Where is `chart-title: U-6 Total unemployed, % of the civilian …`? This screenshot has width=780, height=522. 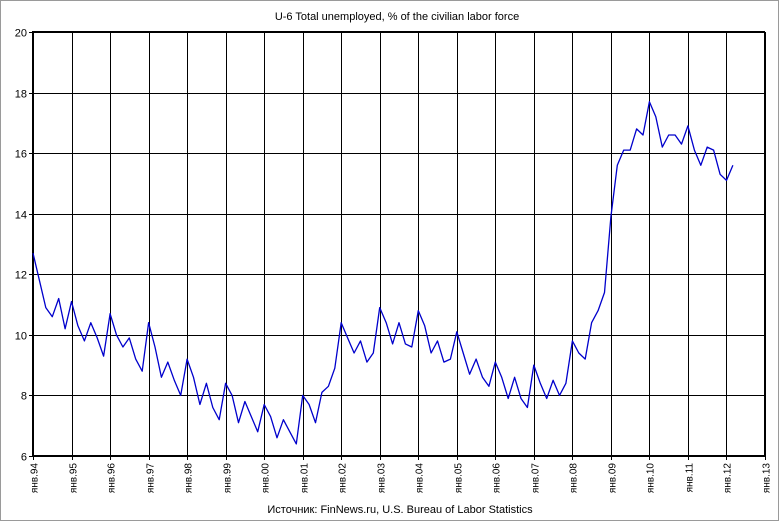 chart-title: U-6 Total unemployed, % of the civilian … is located at coordinates (397, 17).